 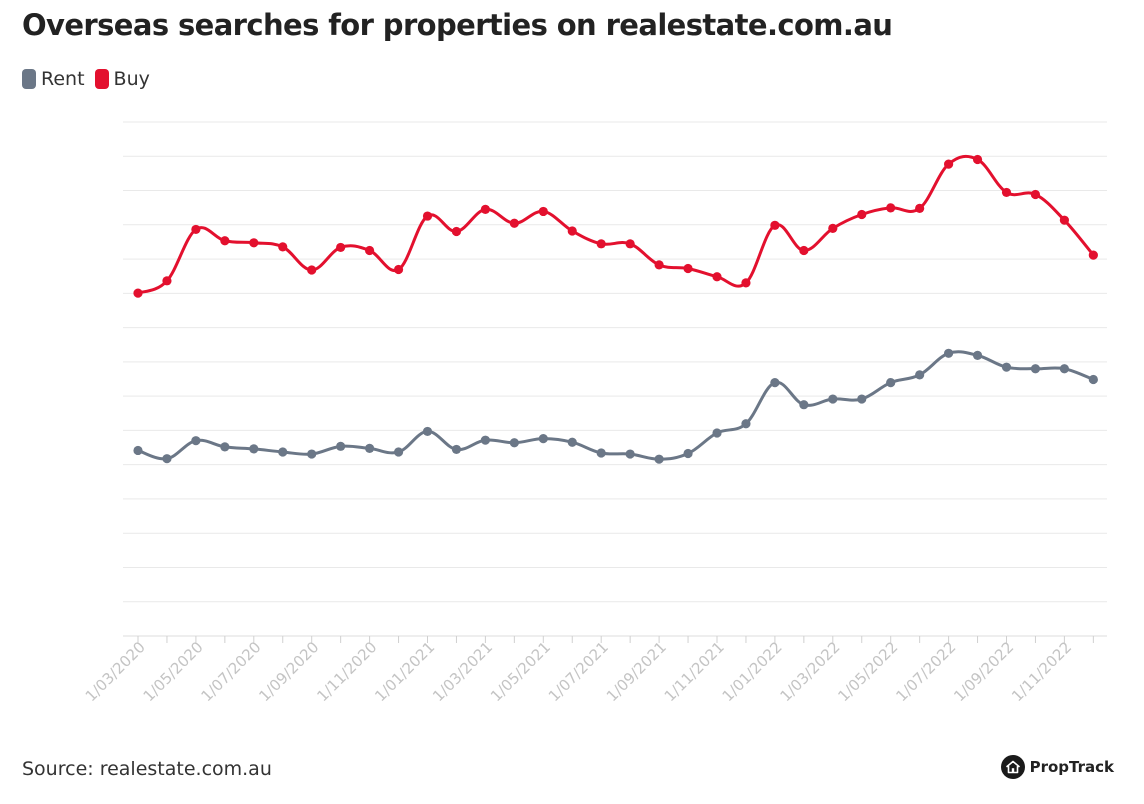 What do you see at coordinates (1071, 767) in the screenshot?
I see `brand-name: PropTrack` at bounding box center [1071, 767].